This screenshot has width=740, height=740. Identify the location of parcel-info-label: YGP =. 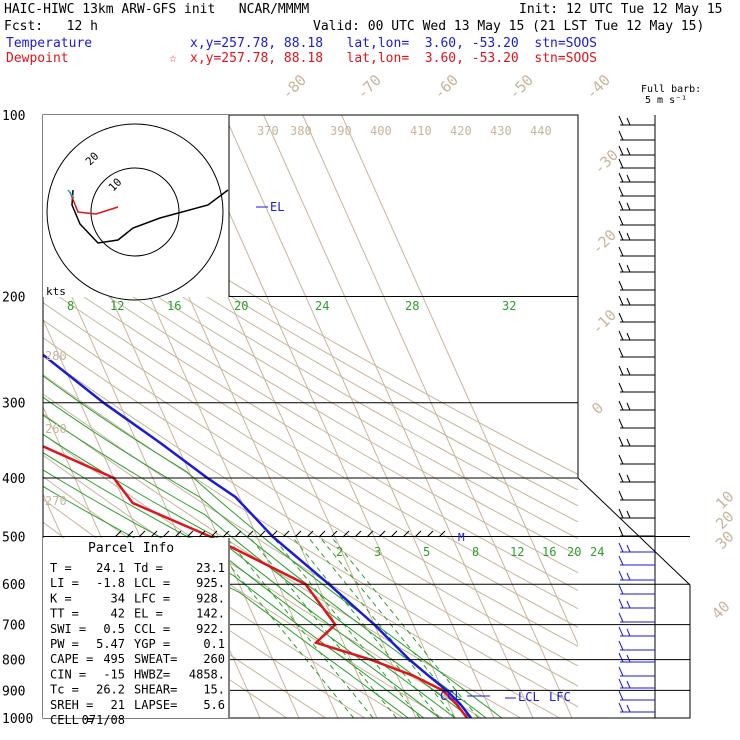
(152, 644).